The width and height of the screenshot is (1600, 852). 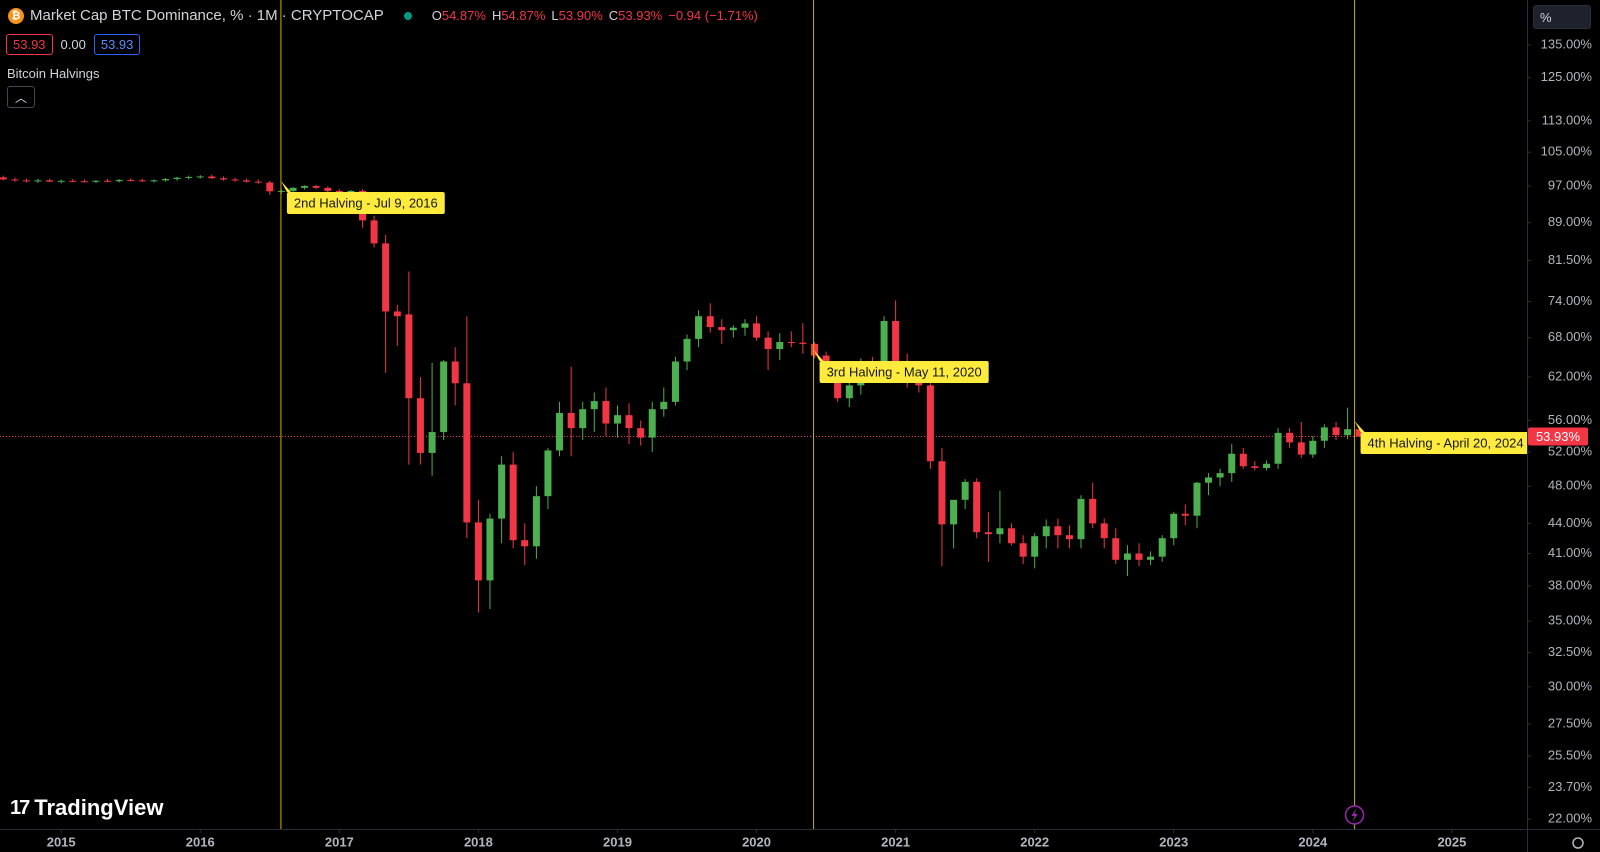 I want to click on scale-button: %, so click(x=1562, y=17).